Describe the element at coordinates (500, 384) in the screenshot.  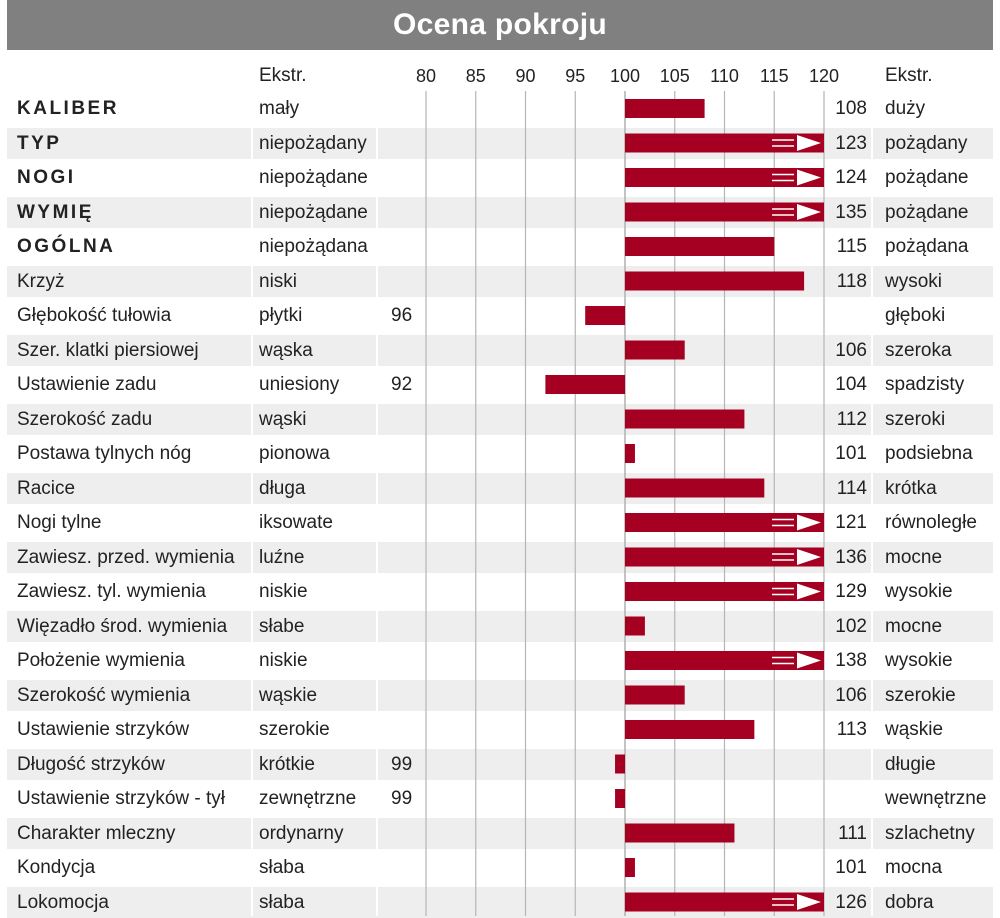
I see `table-row: Ustawienie zadu uniesiony 92 104 spadzisty` at that location.